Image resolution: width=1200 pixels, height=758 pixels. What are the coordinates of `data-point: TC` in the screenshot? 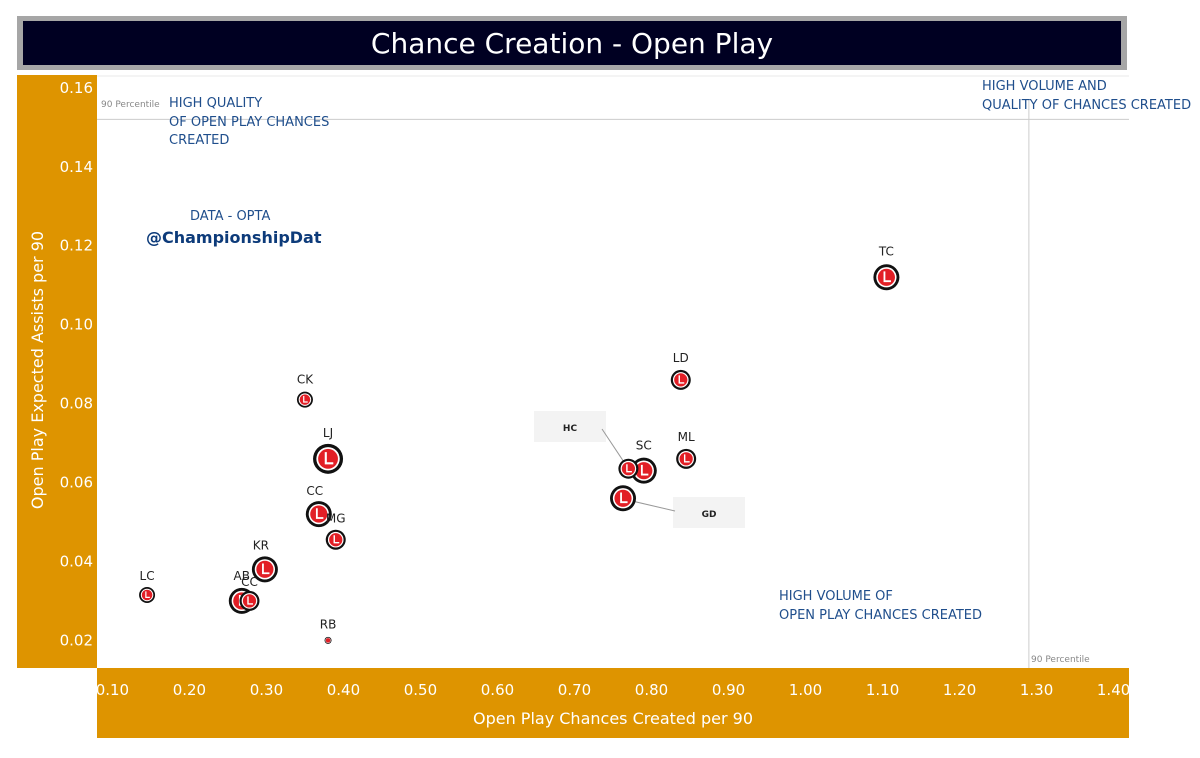 It's located at (886, 267).